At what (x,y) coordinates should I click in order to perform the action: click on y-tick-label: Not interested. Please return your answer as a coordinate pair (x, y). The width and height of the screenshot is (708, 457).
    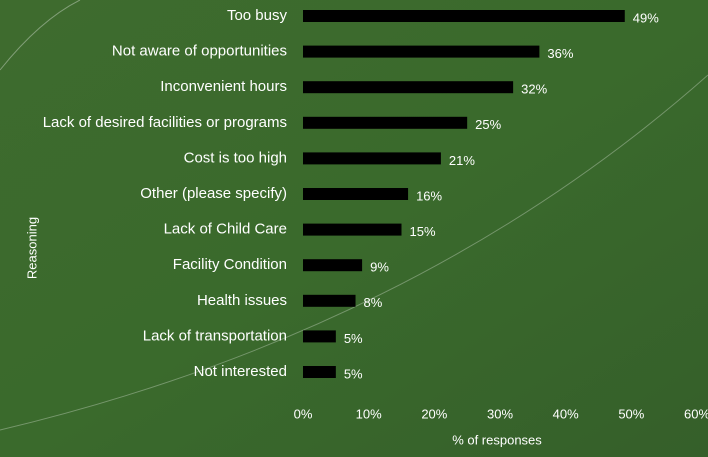
    Looking at the image, I should click on (240, 371).